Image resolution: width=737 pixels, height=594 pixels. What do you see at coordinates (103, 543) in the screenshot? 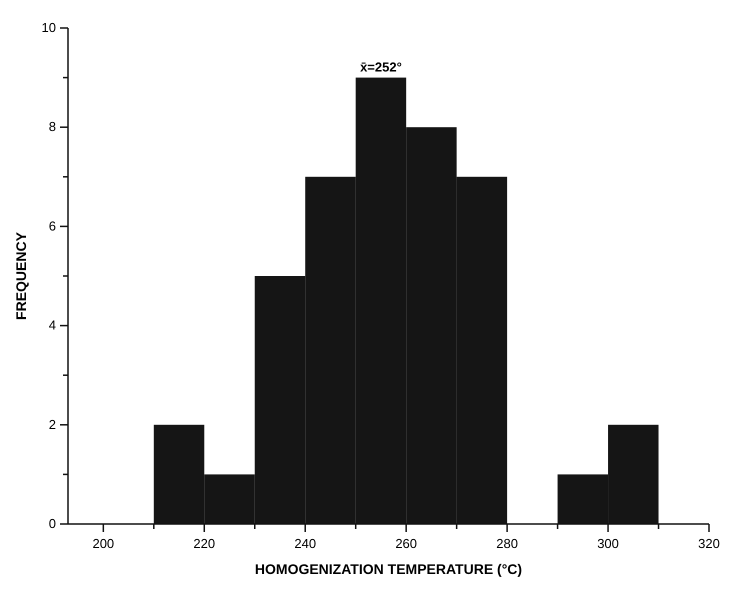
I see `x-tick-label: 200` at bounding box center [103, 543].